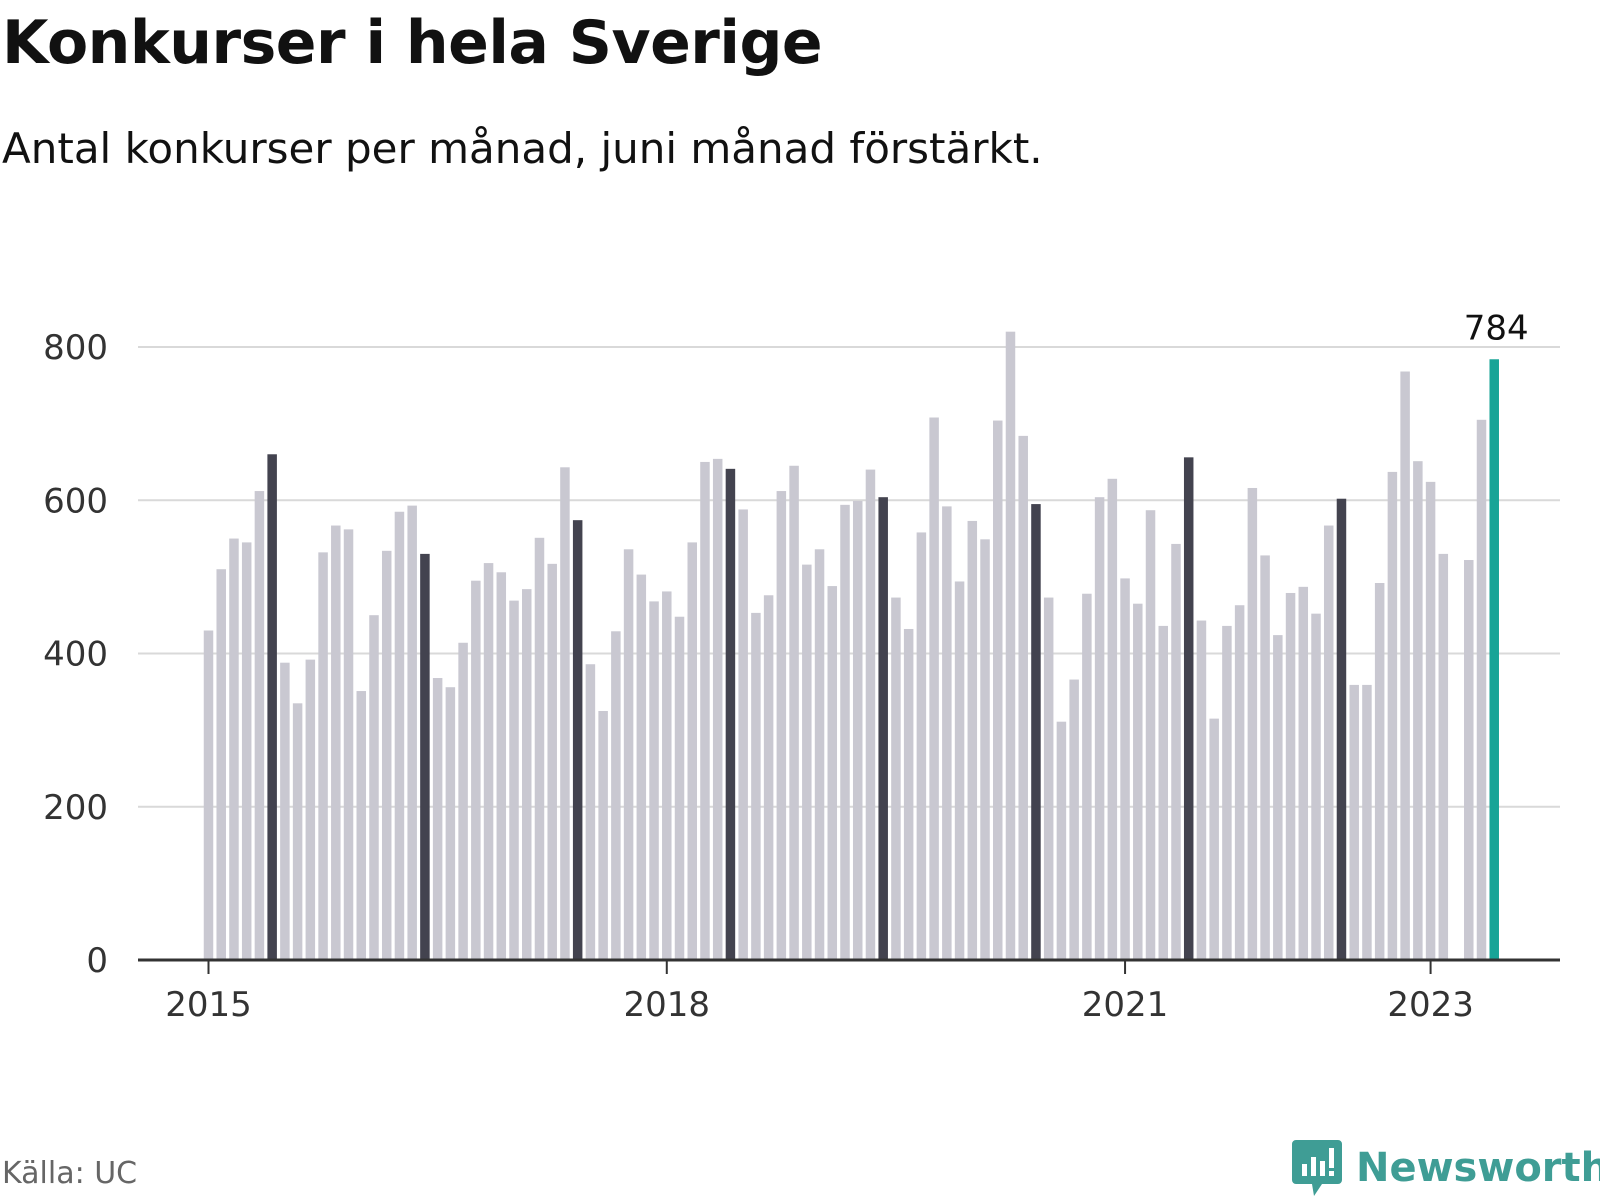  Describe the element at coordinates (1496, 328) in the screenshot. I see `value-label-latest: 784` at that location.